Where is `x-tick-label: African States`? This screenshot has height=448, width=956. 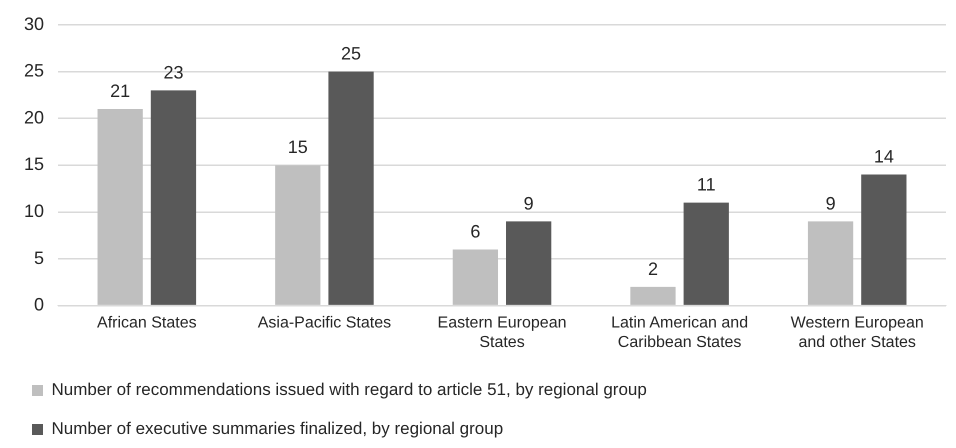
x-tick-label: African States is located at coordinates (147, 323).